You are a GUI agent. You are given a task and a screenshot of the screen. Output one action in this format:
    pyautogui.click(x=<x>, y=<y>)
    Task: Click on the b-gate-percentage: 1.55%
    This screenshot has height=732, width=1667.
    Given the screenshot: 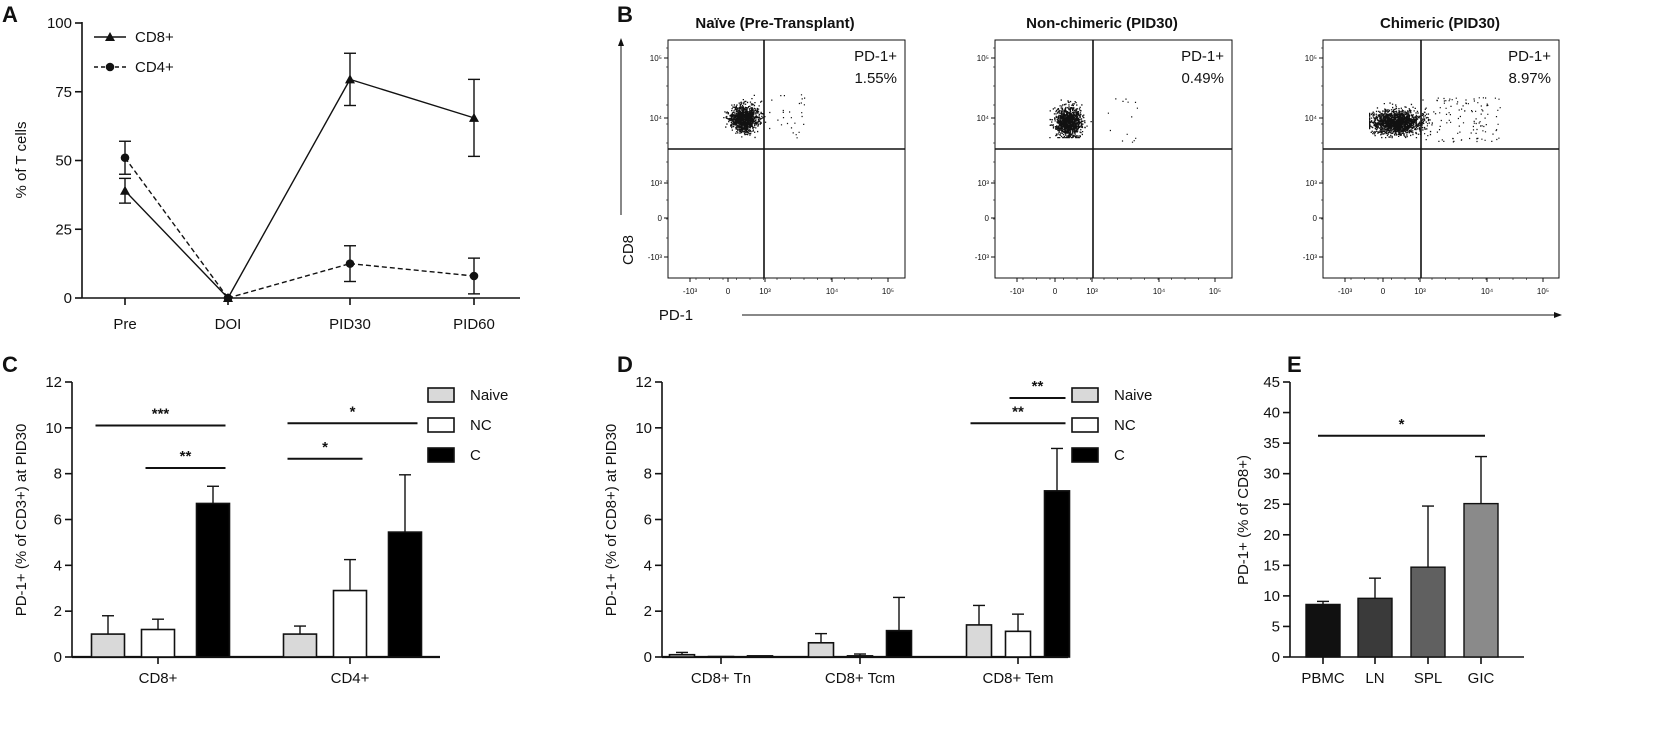 What is the action you would take?
    pyautogui.click(x=875, y=78)
    